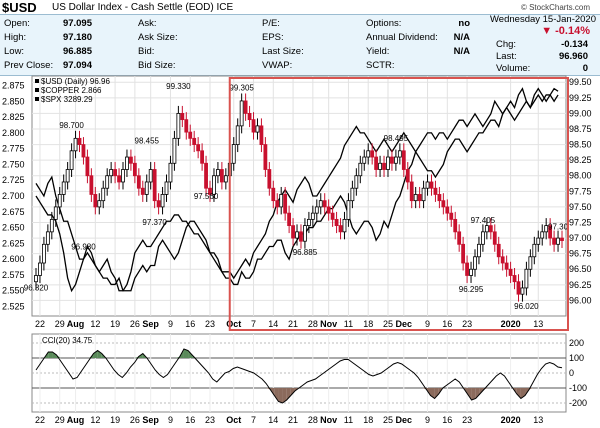 This screenshot has width=600, height=428. Describe the element at coordinates (526, 306) in the screenshot. I see `price-annotation: 96.020` at that location.